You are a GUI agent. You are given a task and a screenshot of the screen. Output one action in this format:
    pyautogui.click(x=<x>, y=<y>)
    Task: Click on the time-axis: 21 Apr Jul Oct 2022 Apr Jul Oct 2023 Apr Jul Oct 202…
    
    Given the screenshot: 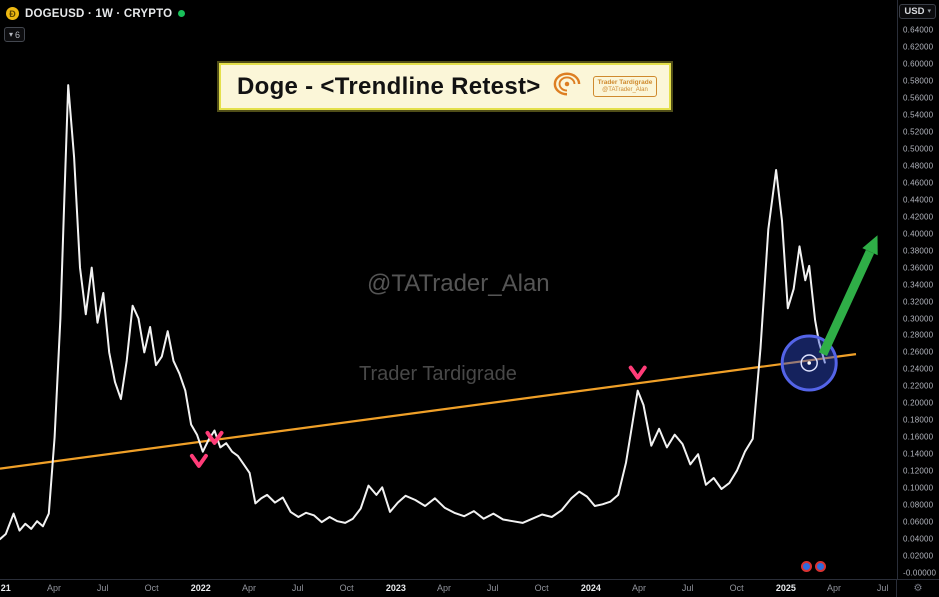 What is the action you would take?
    pyautogui.click(x=448, y=588)
    